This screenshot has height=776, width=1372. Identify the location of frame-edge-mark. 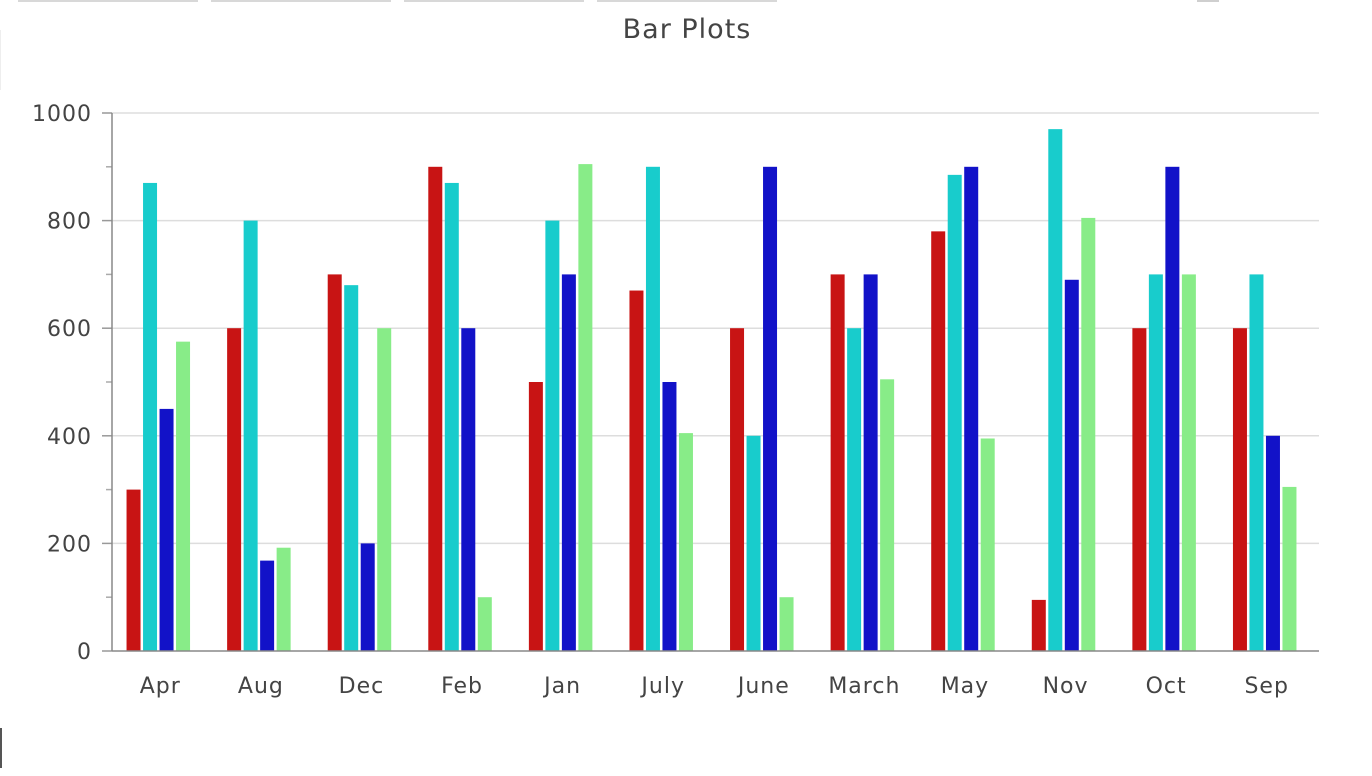
(1, 748).